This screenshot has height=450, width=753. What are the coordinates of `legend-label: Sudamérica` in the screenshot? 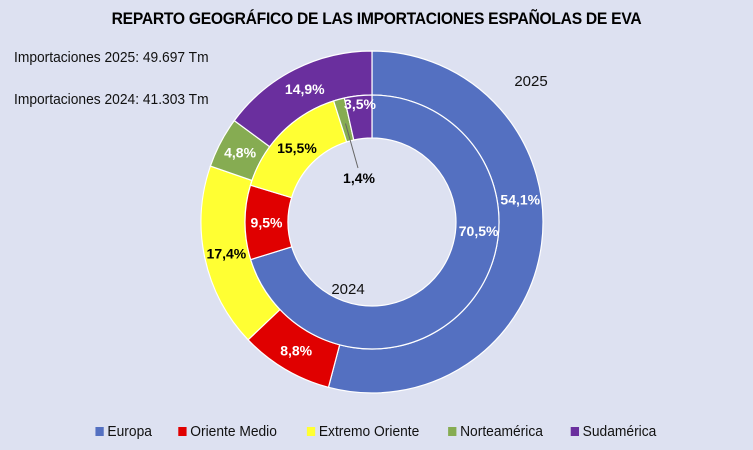 It's located at (619, 431).